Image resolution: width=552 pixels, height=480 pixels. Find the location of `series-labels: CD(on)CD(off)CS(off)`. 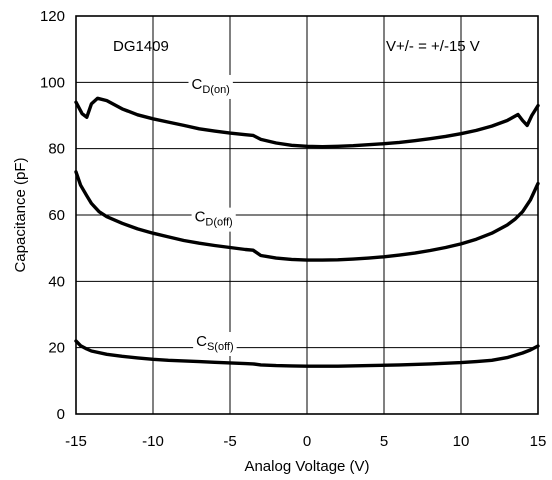

series-labels: CD(on)CD(off)CS(off) is located at coordinates (212, 215).